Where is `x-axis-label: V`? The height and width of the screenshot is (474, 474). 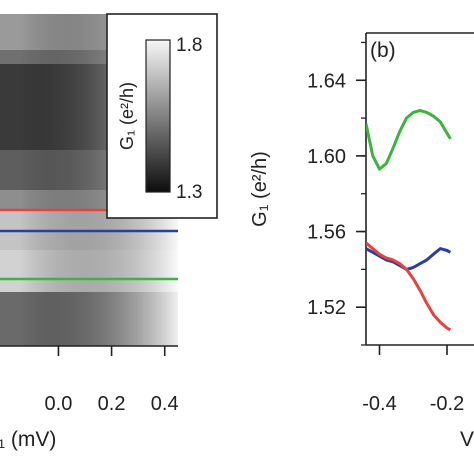 x-axis-label: V is located at coordinates (467, 439).